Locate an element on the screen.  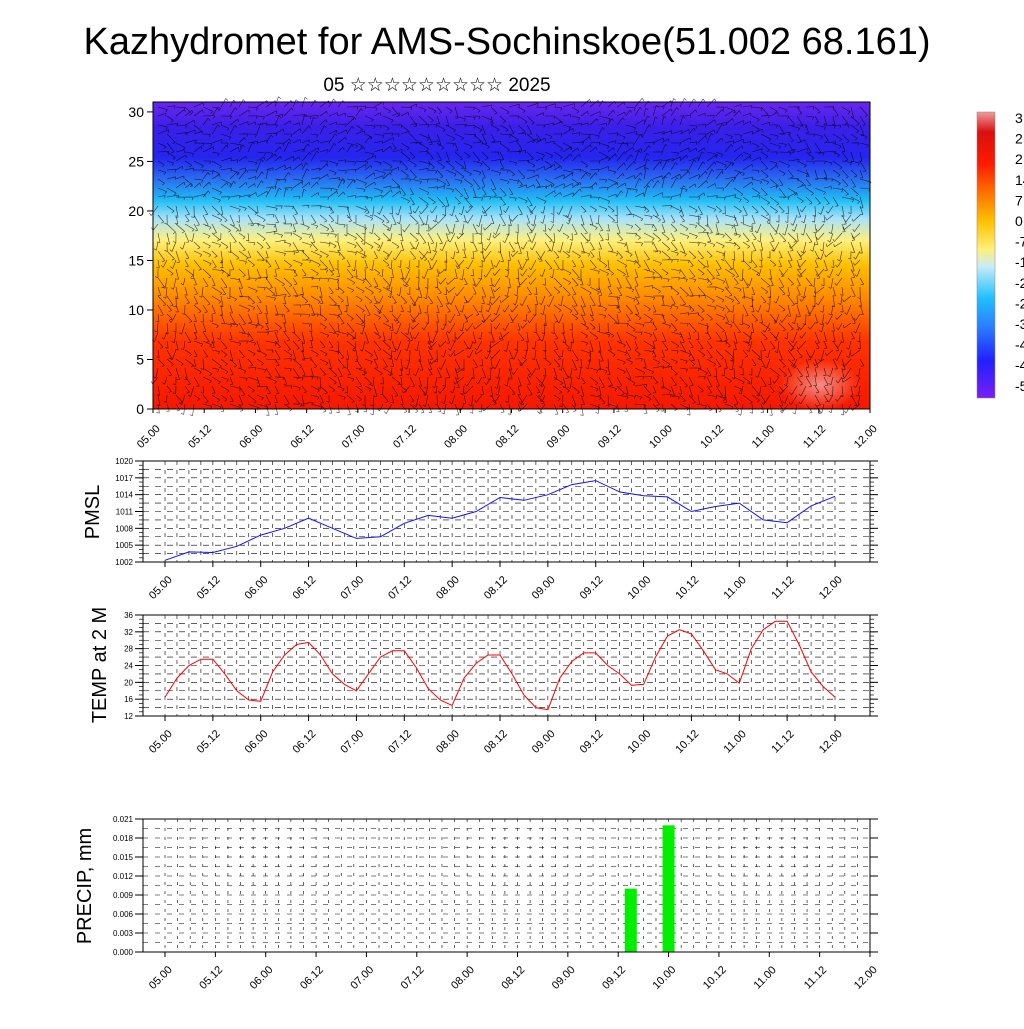
cross-section-y-axis: 0 5 10 15 20 25 30 is located at coordinates (140, 260).